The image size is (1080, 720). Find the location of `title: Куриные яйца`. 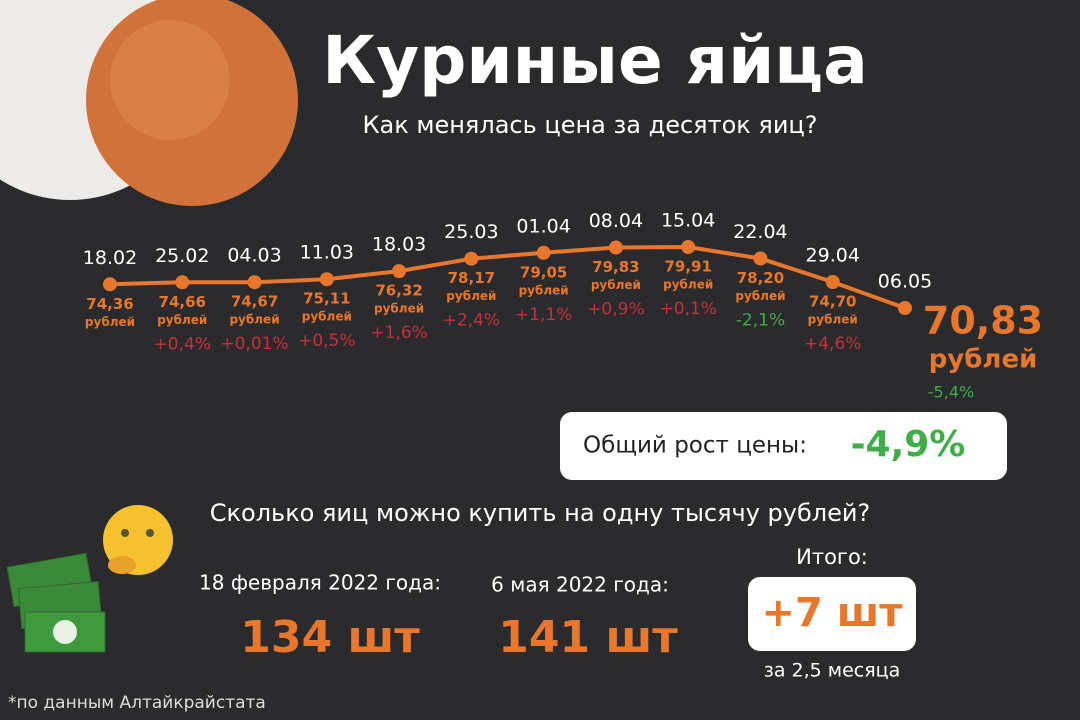

title: Куриные яйца is located at coordinates (595, 60).